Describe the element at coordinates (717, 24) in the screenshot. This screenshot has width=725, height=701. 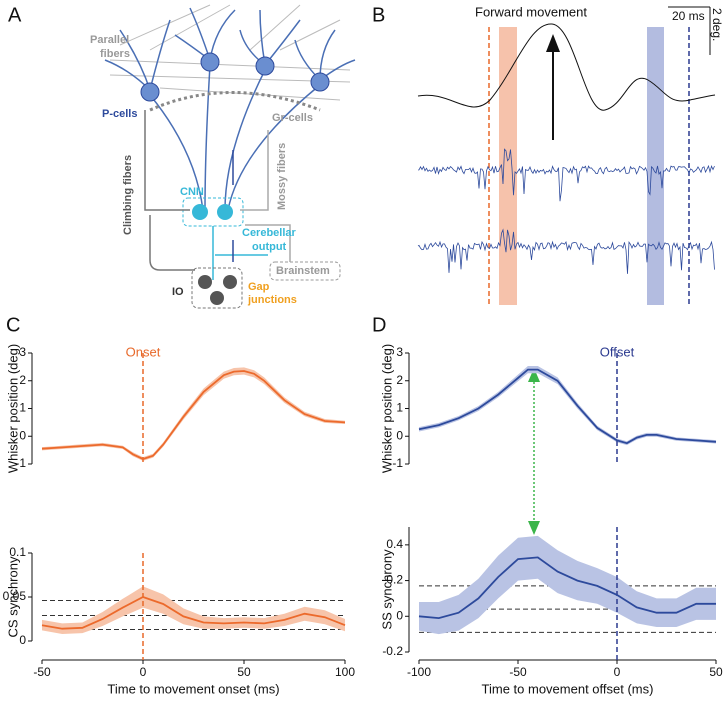
I see `scale-label: 2 deg.` at that location.